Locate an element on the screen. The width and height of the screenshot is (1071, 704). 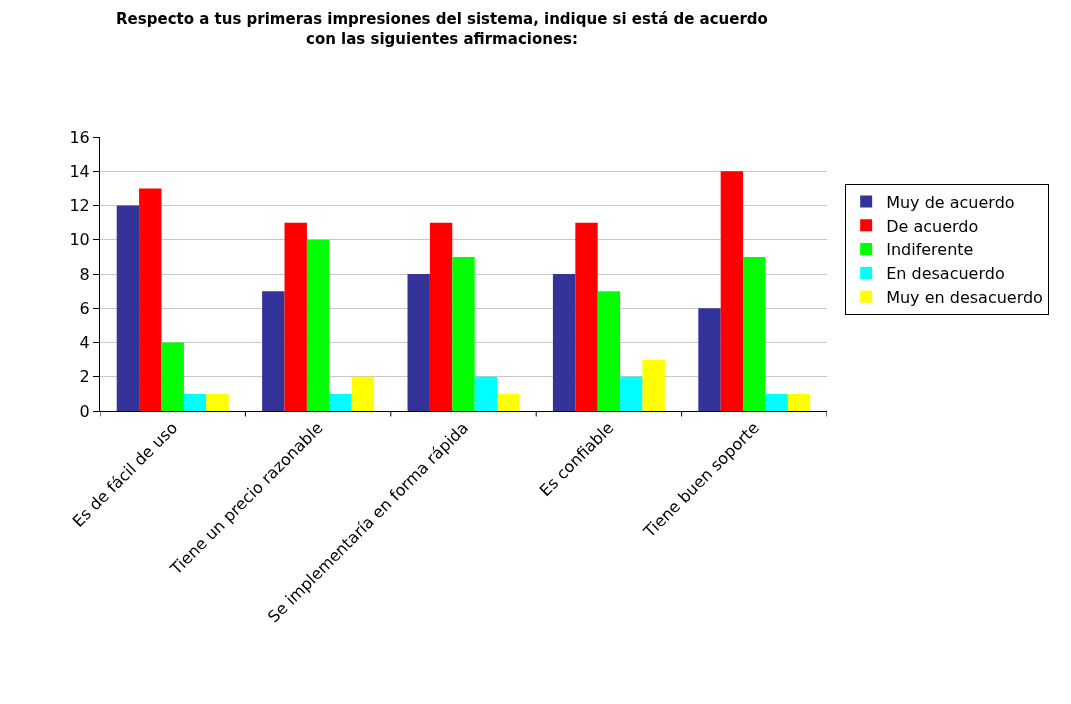
legend-label: Muy de acuerdo is located at coordinates (950, 202).